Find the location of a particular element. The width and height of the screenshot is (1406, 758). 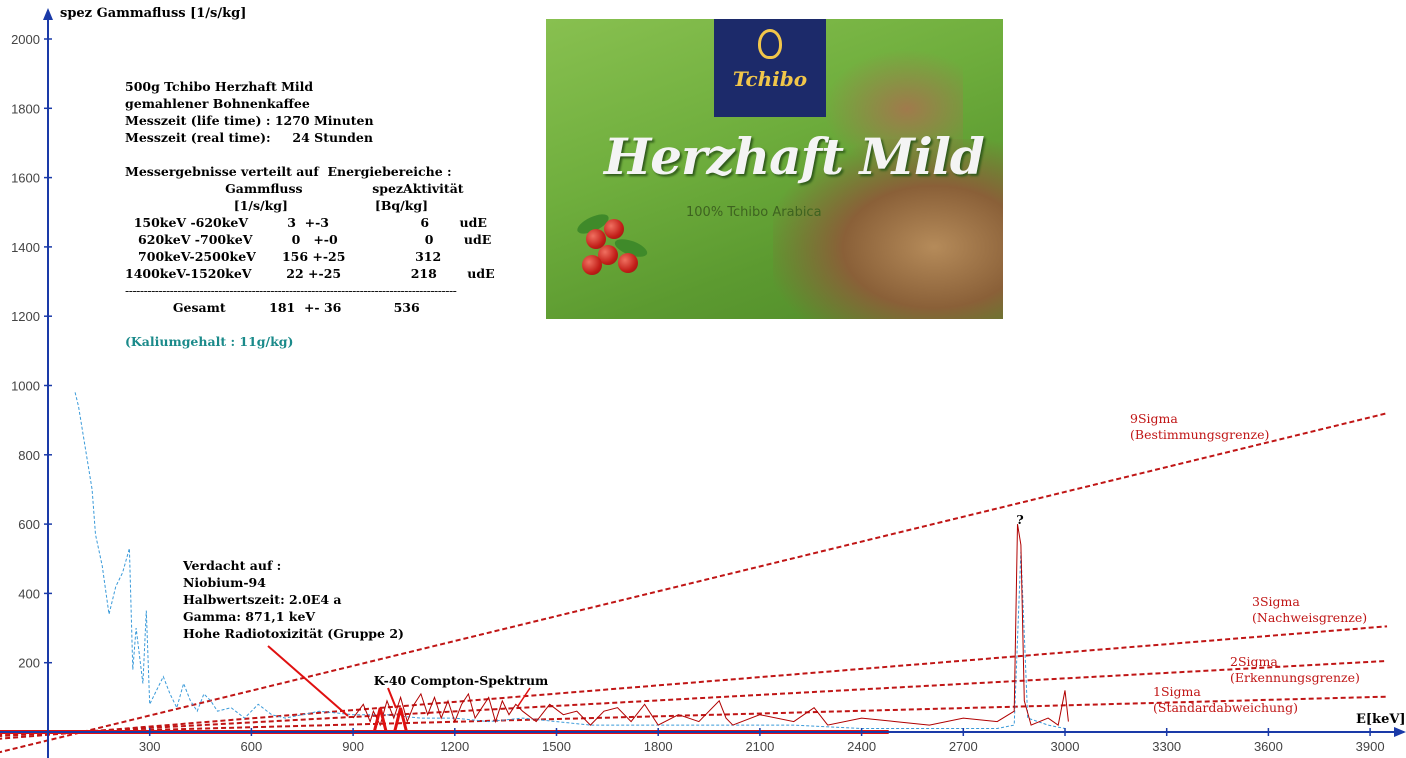

sigma-label-3: 1Sigma is located at coordinates (1177, 691).